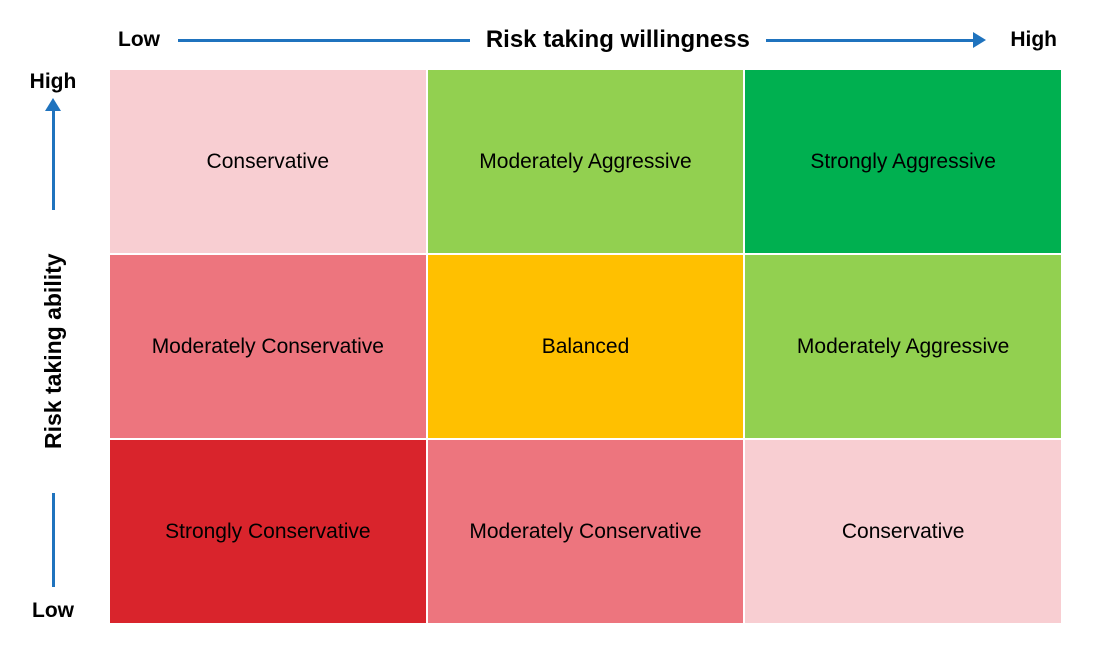 This screenshot has height=652, width=1119. I want to click on matrix-cell-r0c2: Strongly Aggressive, so click(903, 161).